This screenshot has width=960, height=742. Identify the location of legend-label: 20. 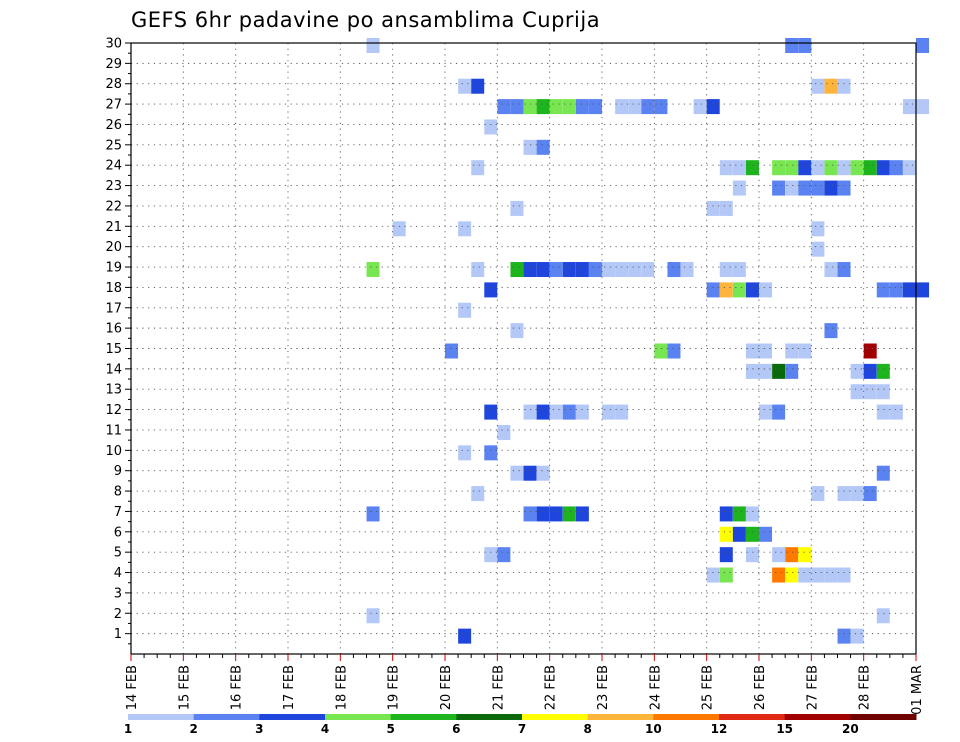
(850, 729).